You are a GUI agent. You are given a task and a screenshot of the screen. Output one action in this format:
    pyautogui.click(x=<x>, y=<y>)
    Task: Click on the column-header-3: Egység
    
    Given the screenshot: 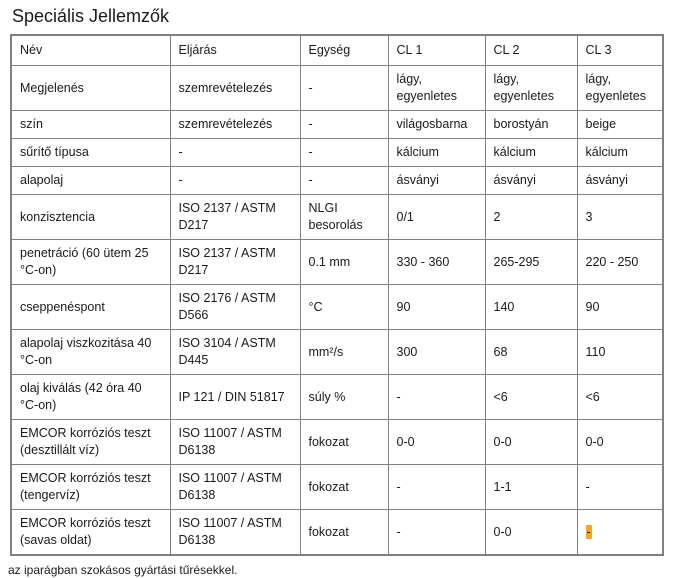 What is the action you would take?
    pyautogui.click(x=344, y=50)
    